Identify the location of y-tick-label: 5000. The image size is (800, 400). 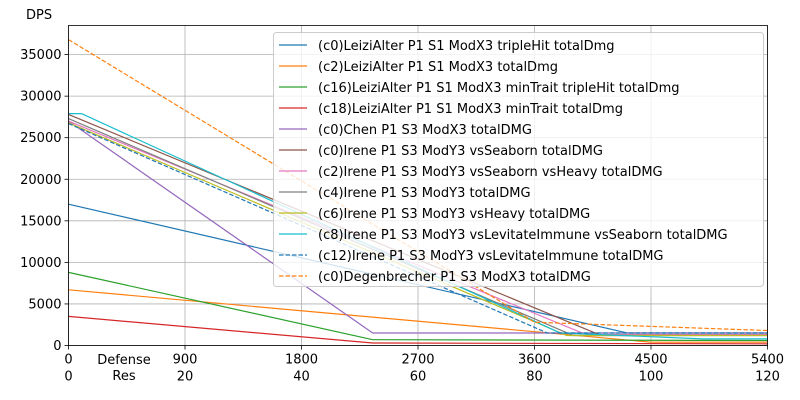
(44, 304).